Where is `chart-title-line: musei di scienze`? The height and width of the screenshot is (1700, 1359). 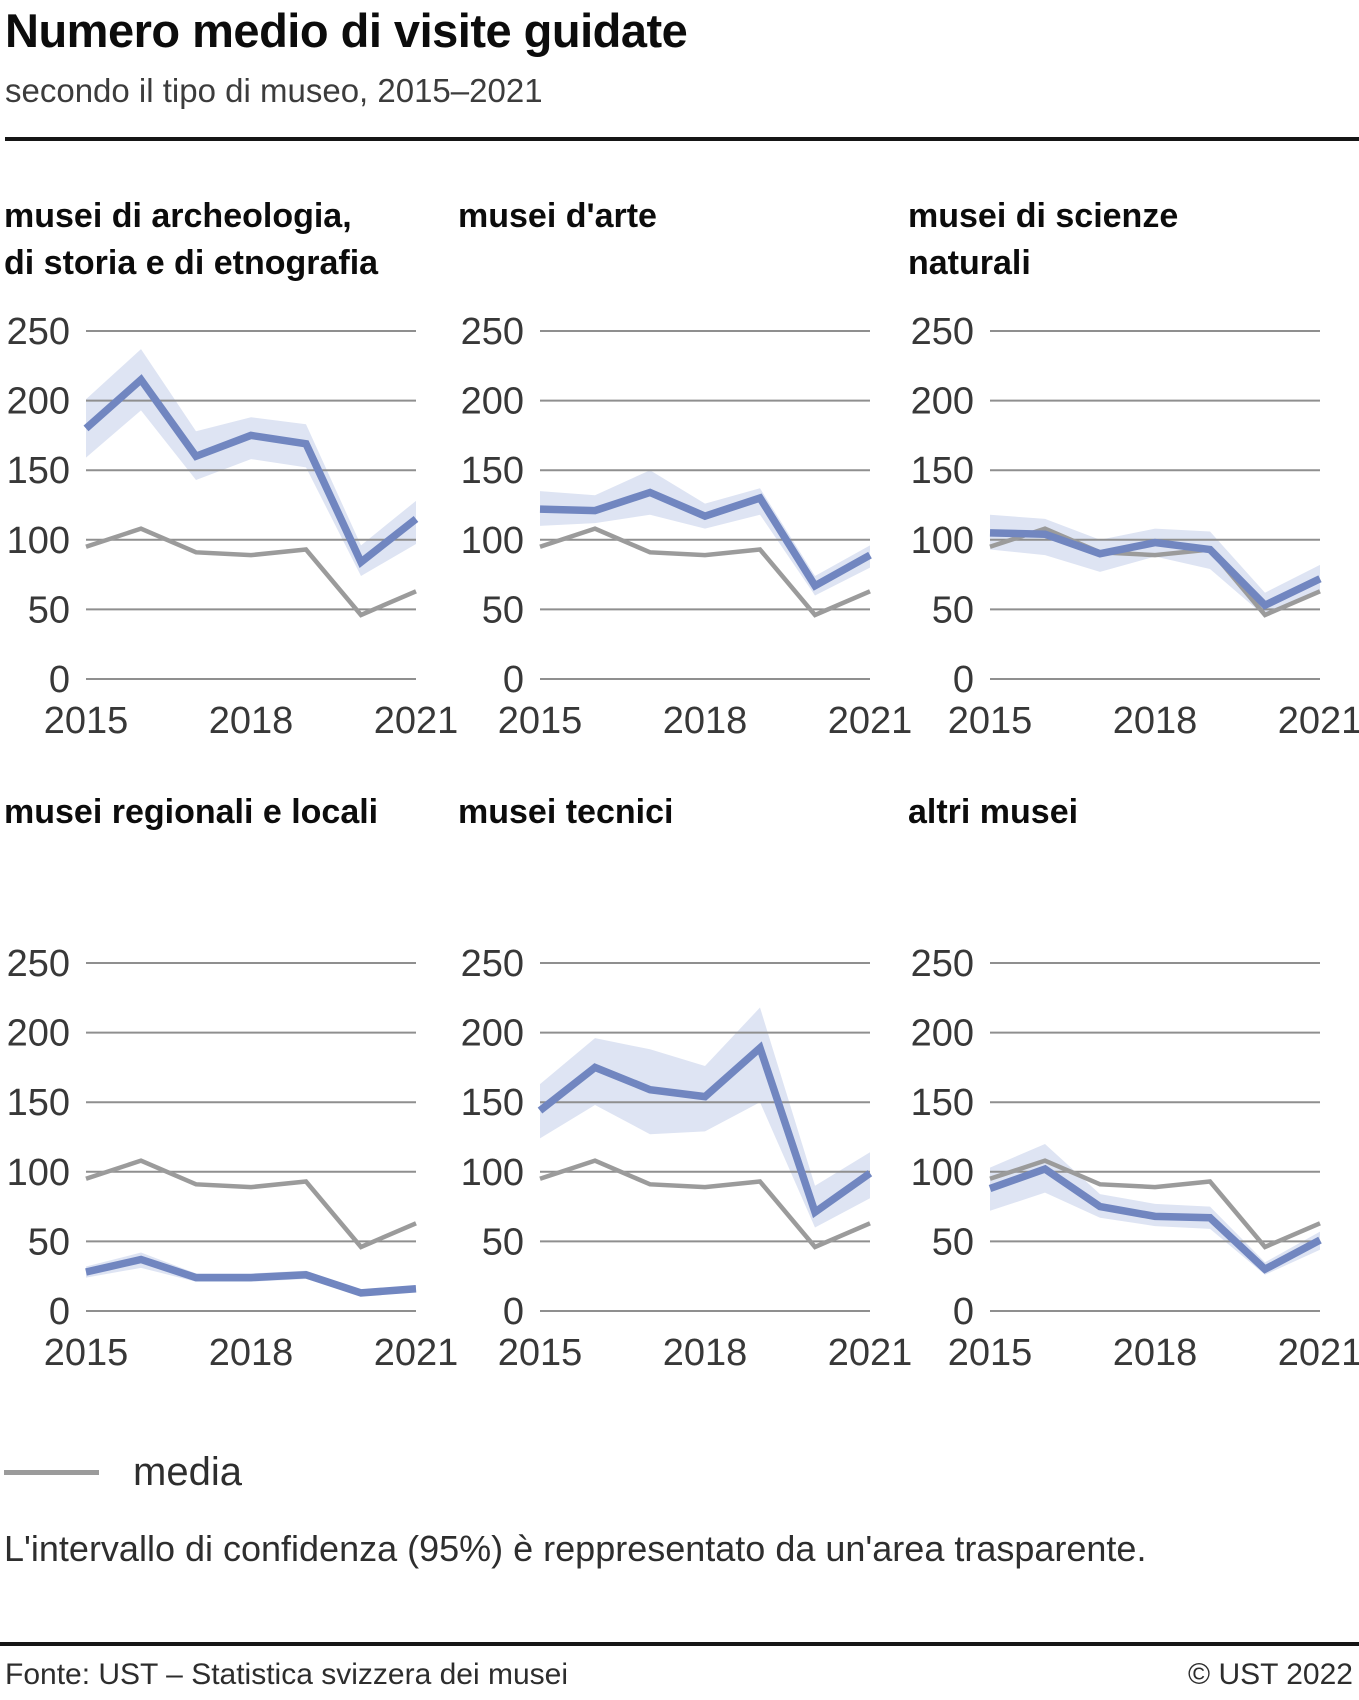
chart-title-line: musei di scienze is located at coordinates (1043, 215).